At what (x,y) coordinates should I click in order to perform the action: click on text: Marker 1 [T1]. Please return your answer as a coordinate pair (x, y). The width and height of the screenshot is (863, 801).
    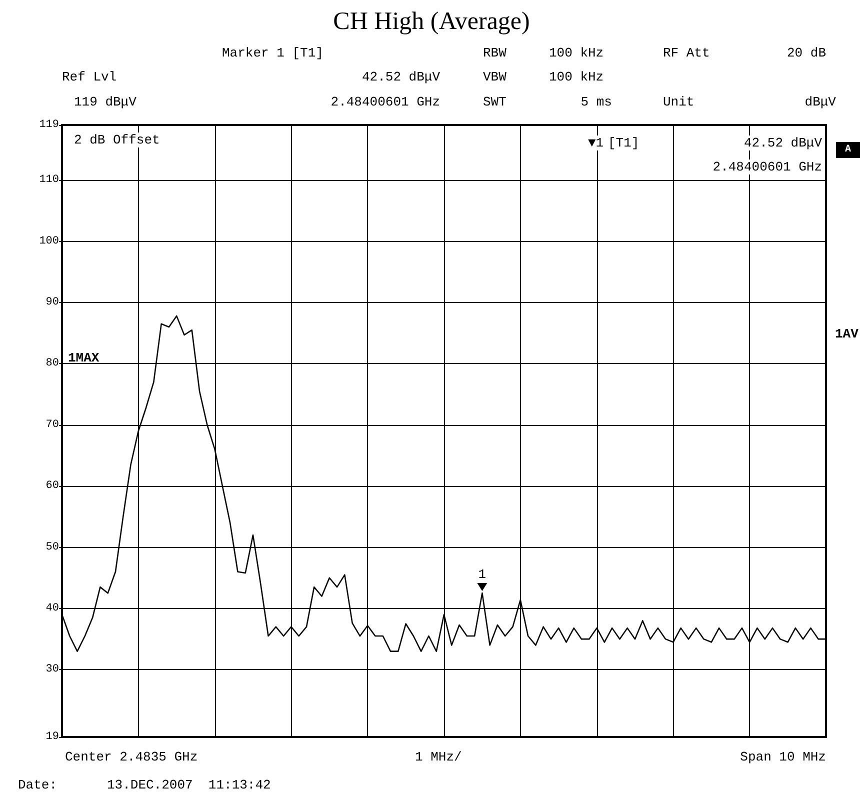
    Looking at the image, I should click on (273, 53).